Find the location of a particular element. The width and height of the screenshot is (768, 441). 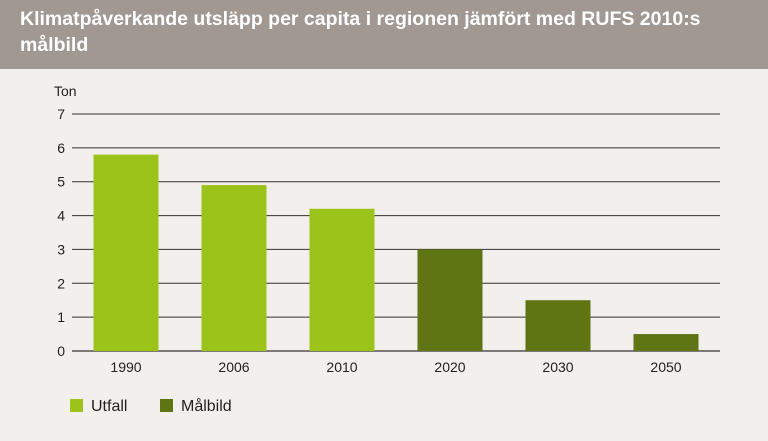

legend-swatch-malbild is located at coordinates (166, 405).